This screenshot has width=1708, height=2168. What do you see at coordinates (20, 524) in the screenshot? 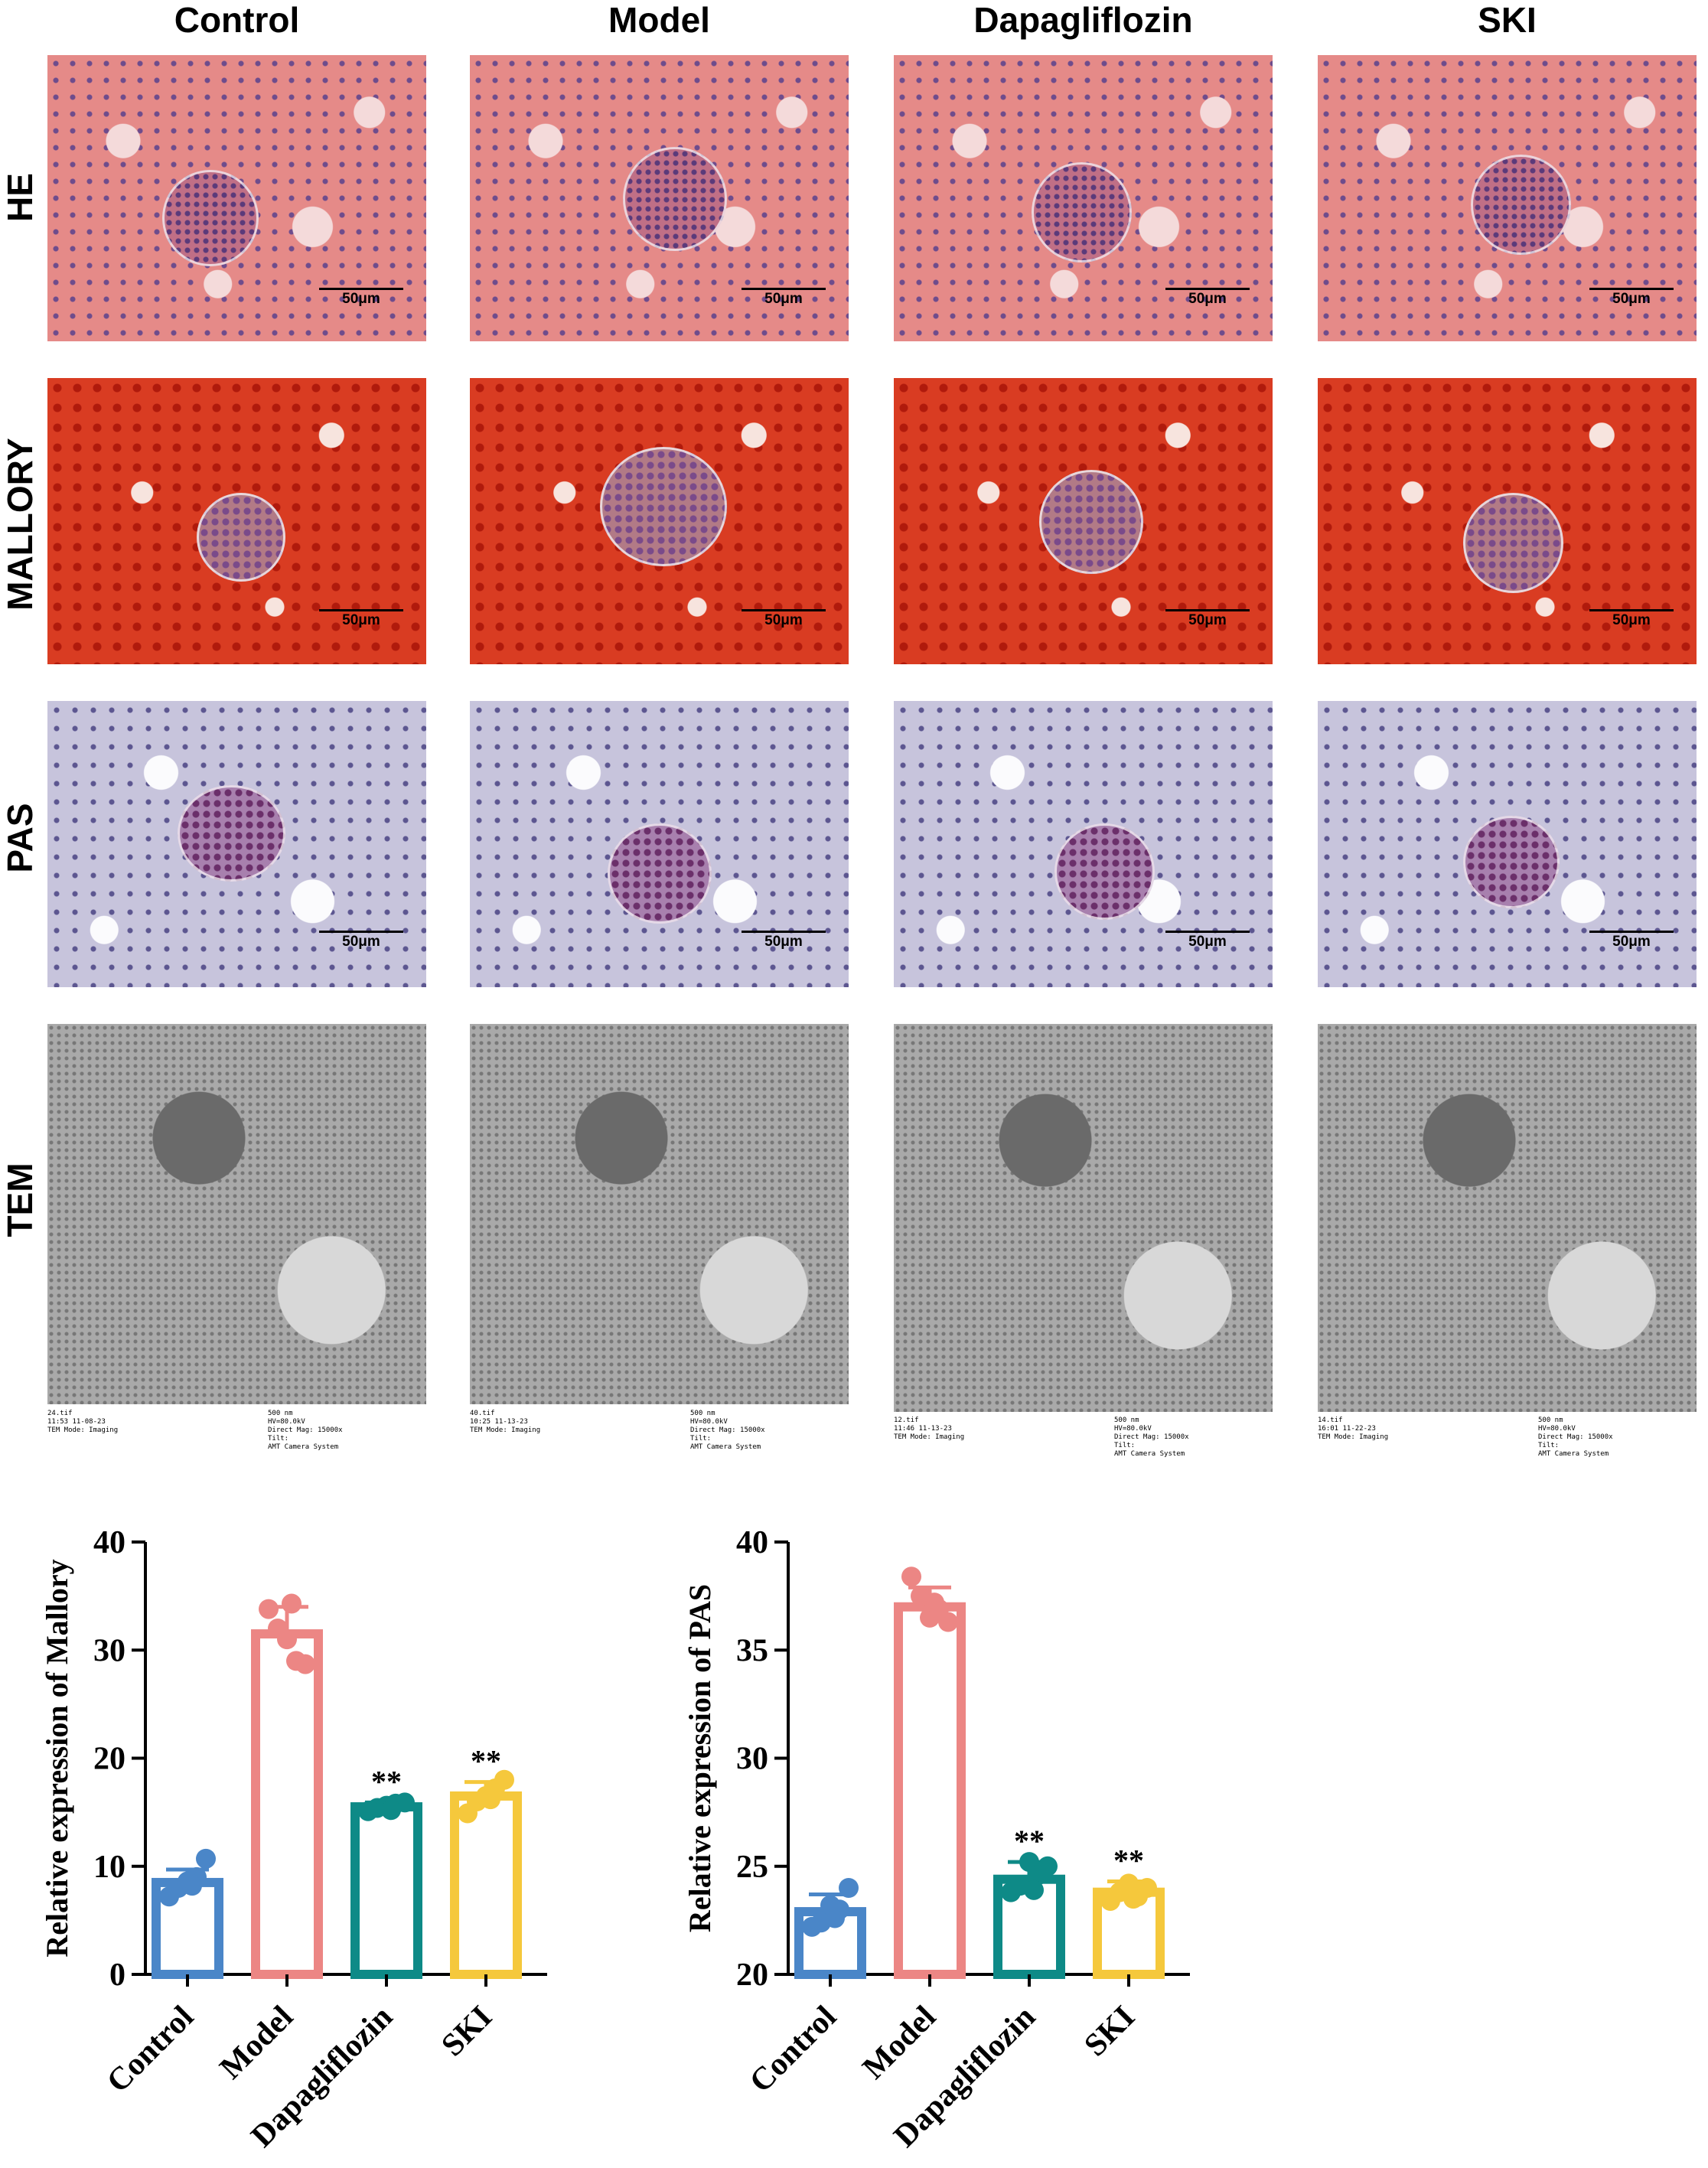
I see `row-title-mallory: MALLORY` at bounding box center [20, 524].